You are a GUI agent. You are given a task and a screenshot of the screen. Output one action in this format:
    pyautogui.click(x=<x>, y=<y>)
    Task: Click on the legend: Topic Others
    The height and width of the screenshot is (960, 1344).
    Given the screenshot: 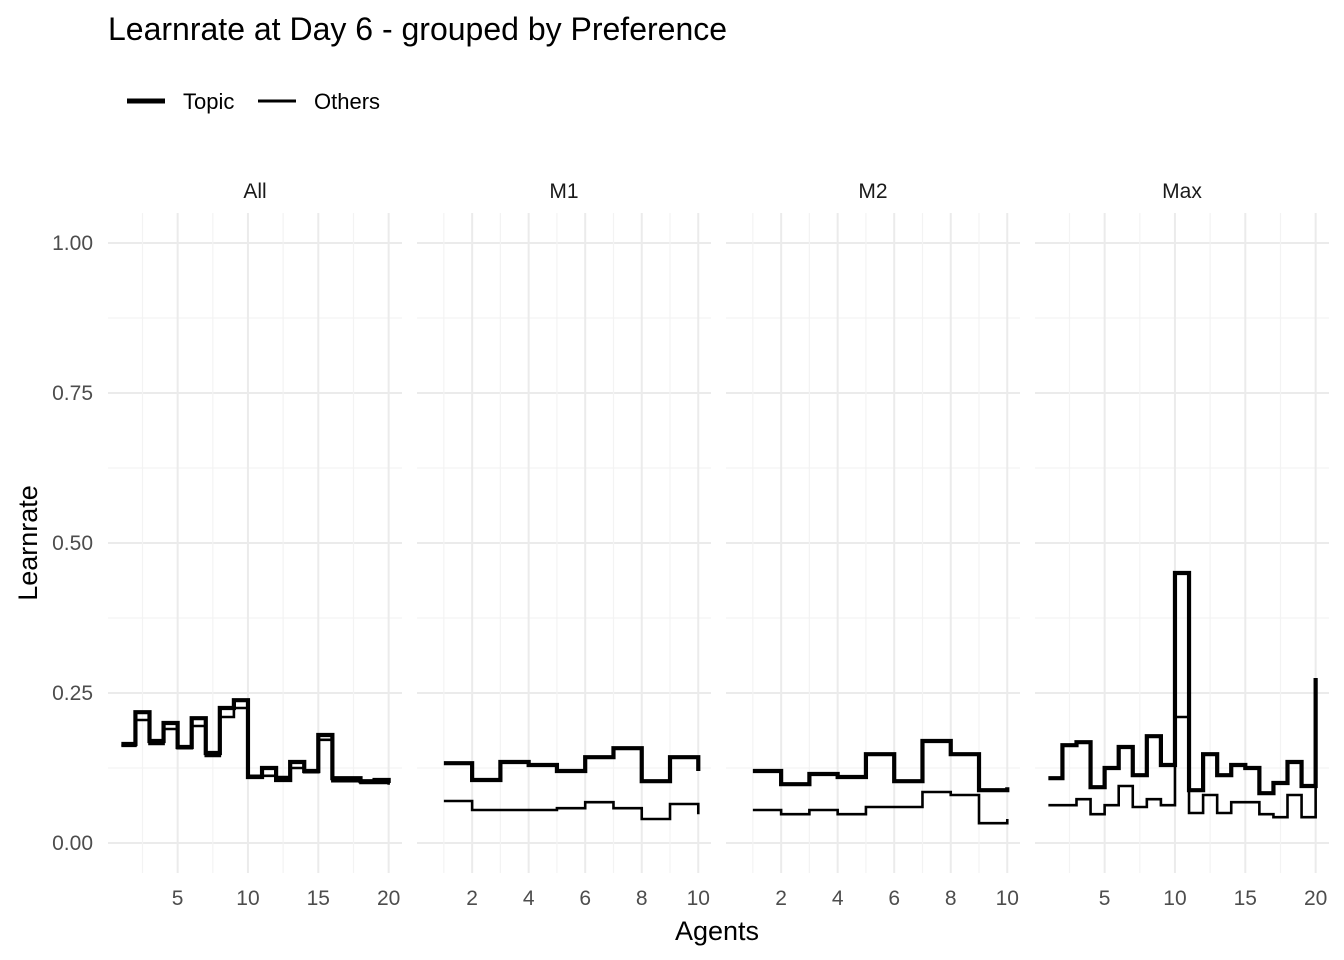 What is the action you would take?
    pyautogui.click(x=253, y=101)
    